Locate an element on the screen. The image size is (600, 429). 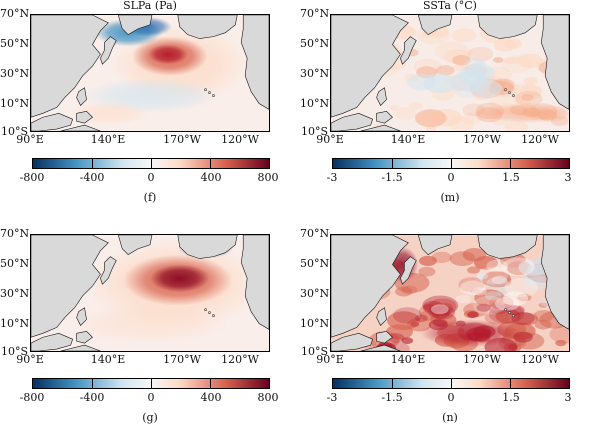
colorbar-label: 400 is located at coordinates (211, 397).